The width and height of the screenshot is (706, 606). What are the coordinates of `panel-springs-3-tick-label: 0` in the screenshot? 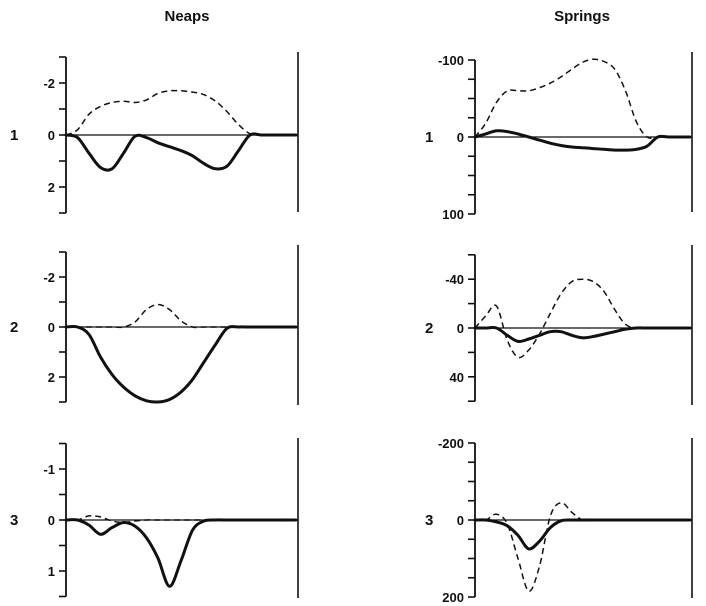 It's located at (460, 520).